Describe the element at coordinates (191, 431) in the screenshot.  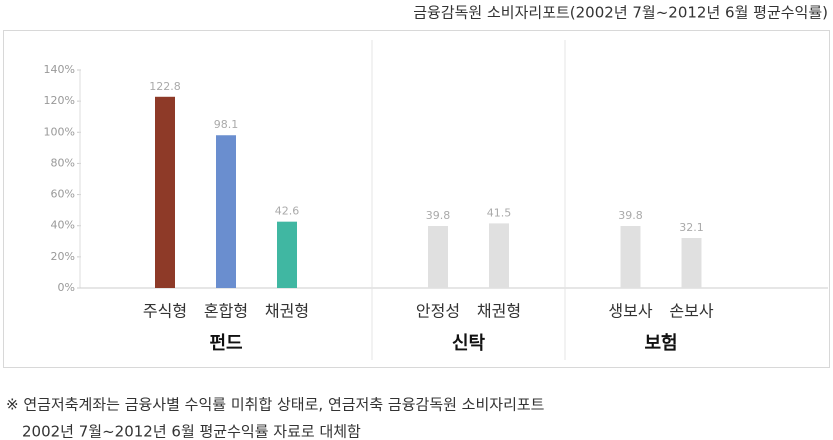
I see `footnote: 2002년 7월~2012년 6월 평균수익률 자료로 대체함` at that location.